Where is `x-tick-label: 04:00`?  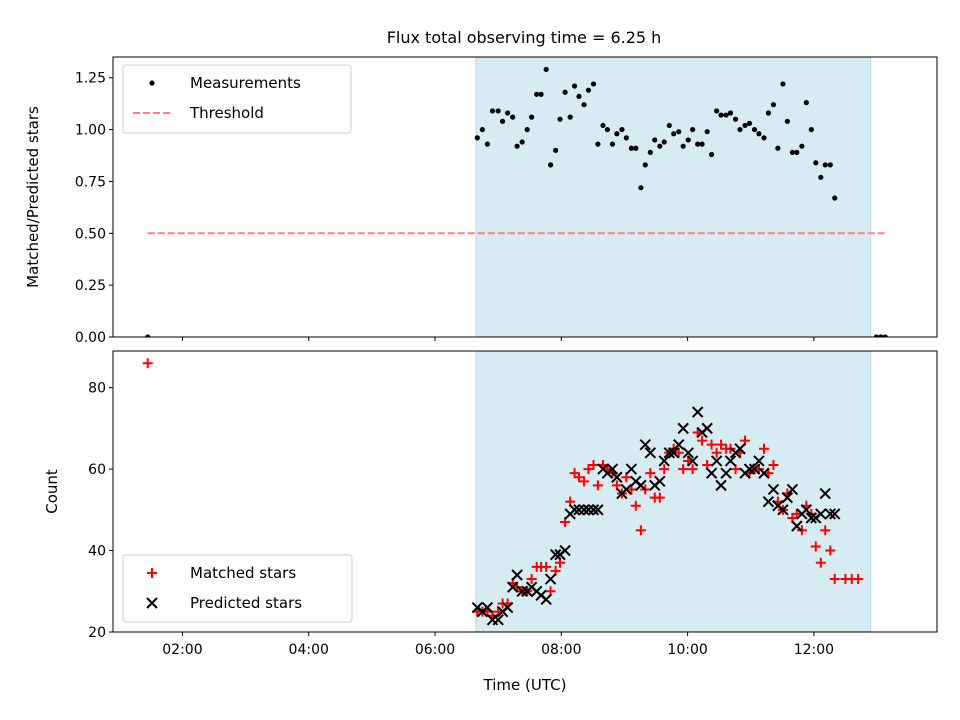
x-tick-label: 04:00 is located at coordinates (309, 650).